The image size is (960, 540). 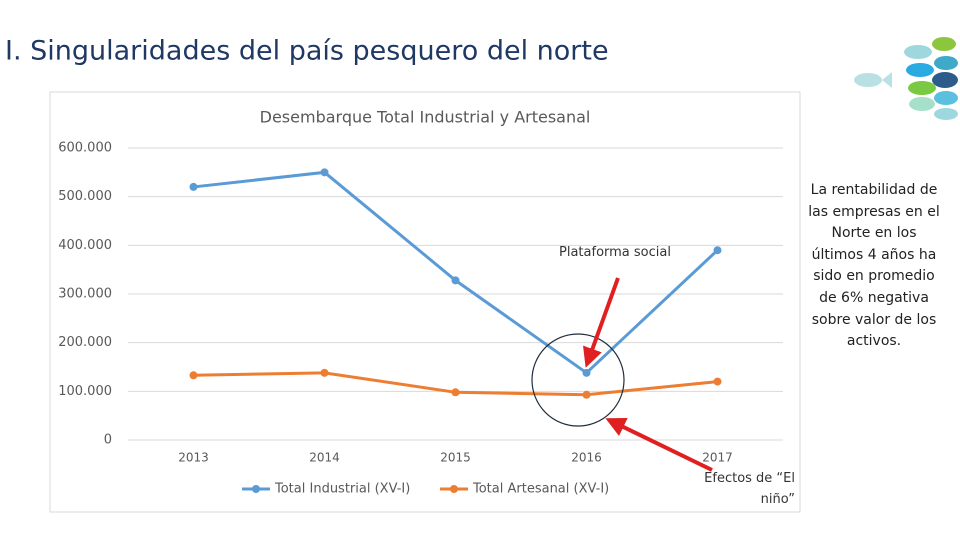 What do you see at coordinates (578, 380) in the screenshot?
I see `highlight-circle` at bounding box center [578, 380].